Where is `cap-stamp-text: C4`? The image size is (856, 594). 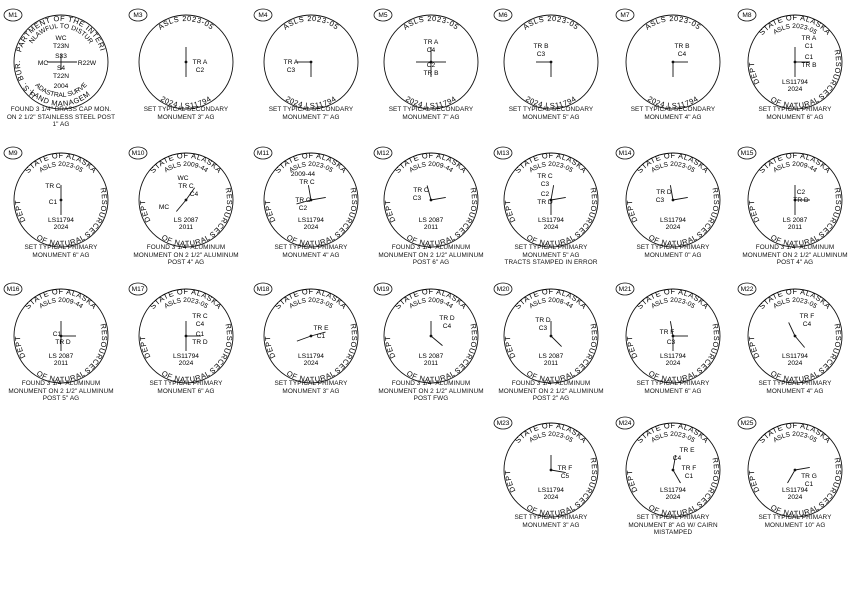
cap-stamp-text: C4 is located at coordinates (194, 194).